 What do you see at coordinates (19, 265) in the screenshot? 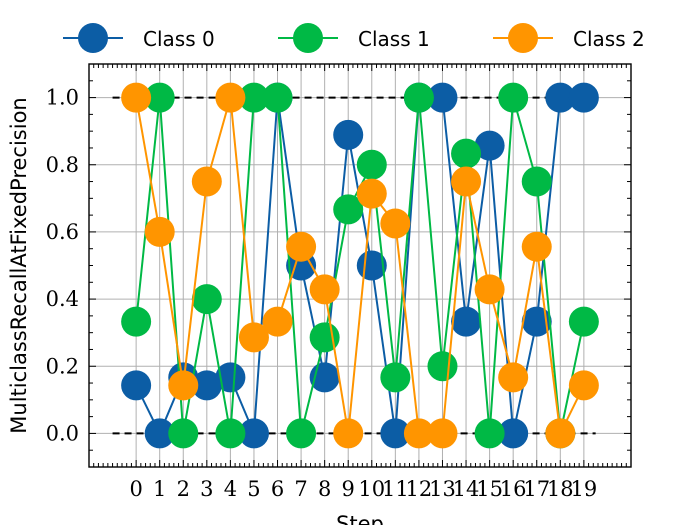
I see `y-axis-label: MulticlassRecallAtFixedPrecision` at bounding box center [19, 265].